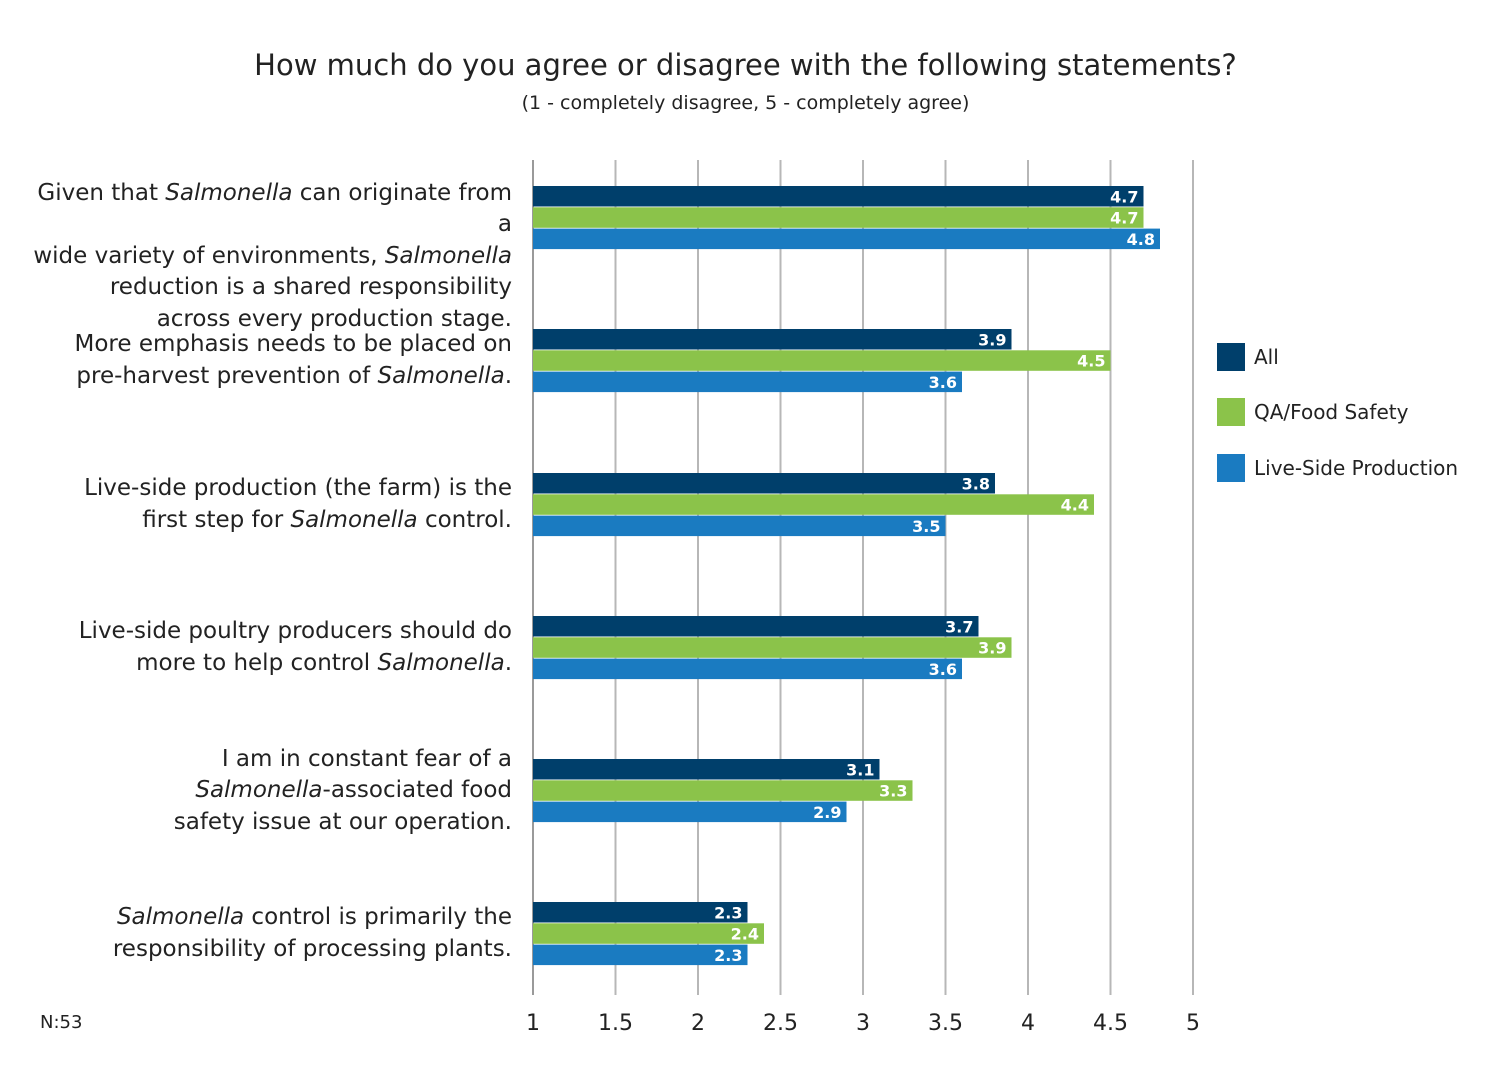  What do you see at coordinates (1141, 239) in the screenshot?
I see `data-label: 4.8` at bounding box center [1141, 239].